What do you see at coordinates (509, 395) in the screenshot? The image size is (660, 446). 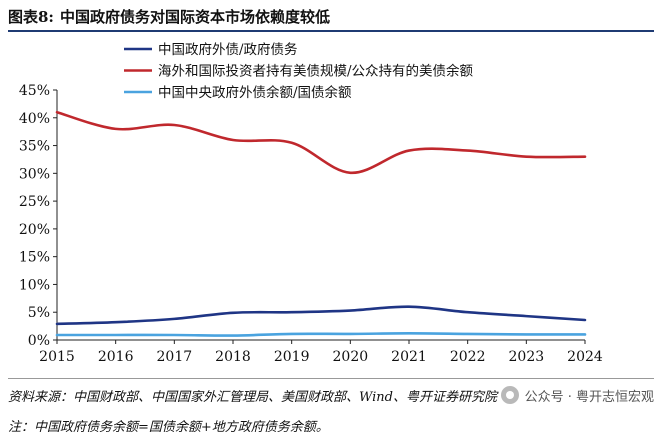 I see `wechat-icon` at bounding box center [509, 395].